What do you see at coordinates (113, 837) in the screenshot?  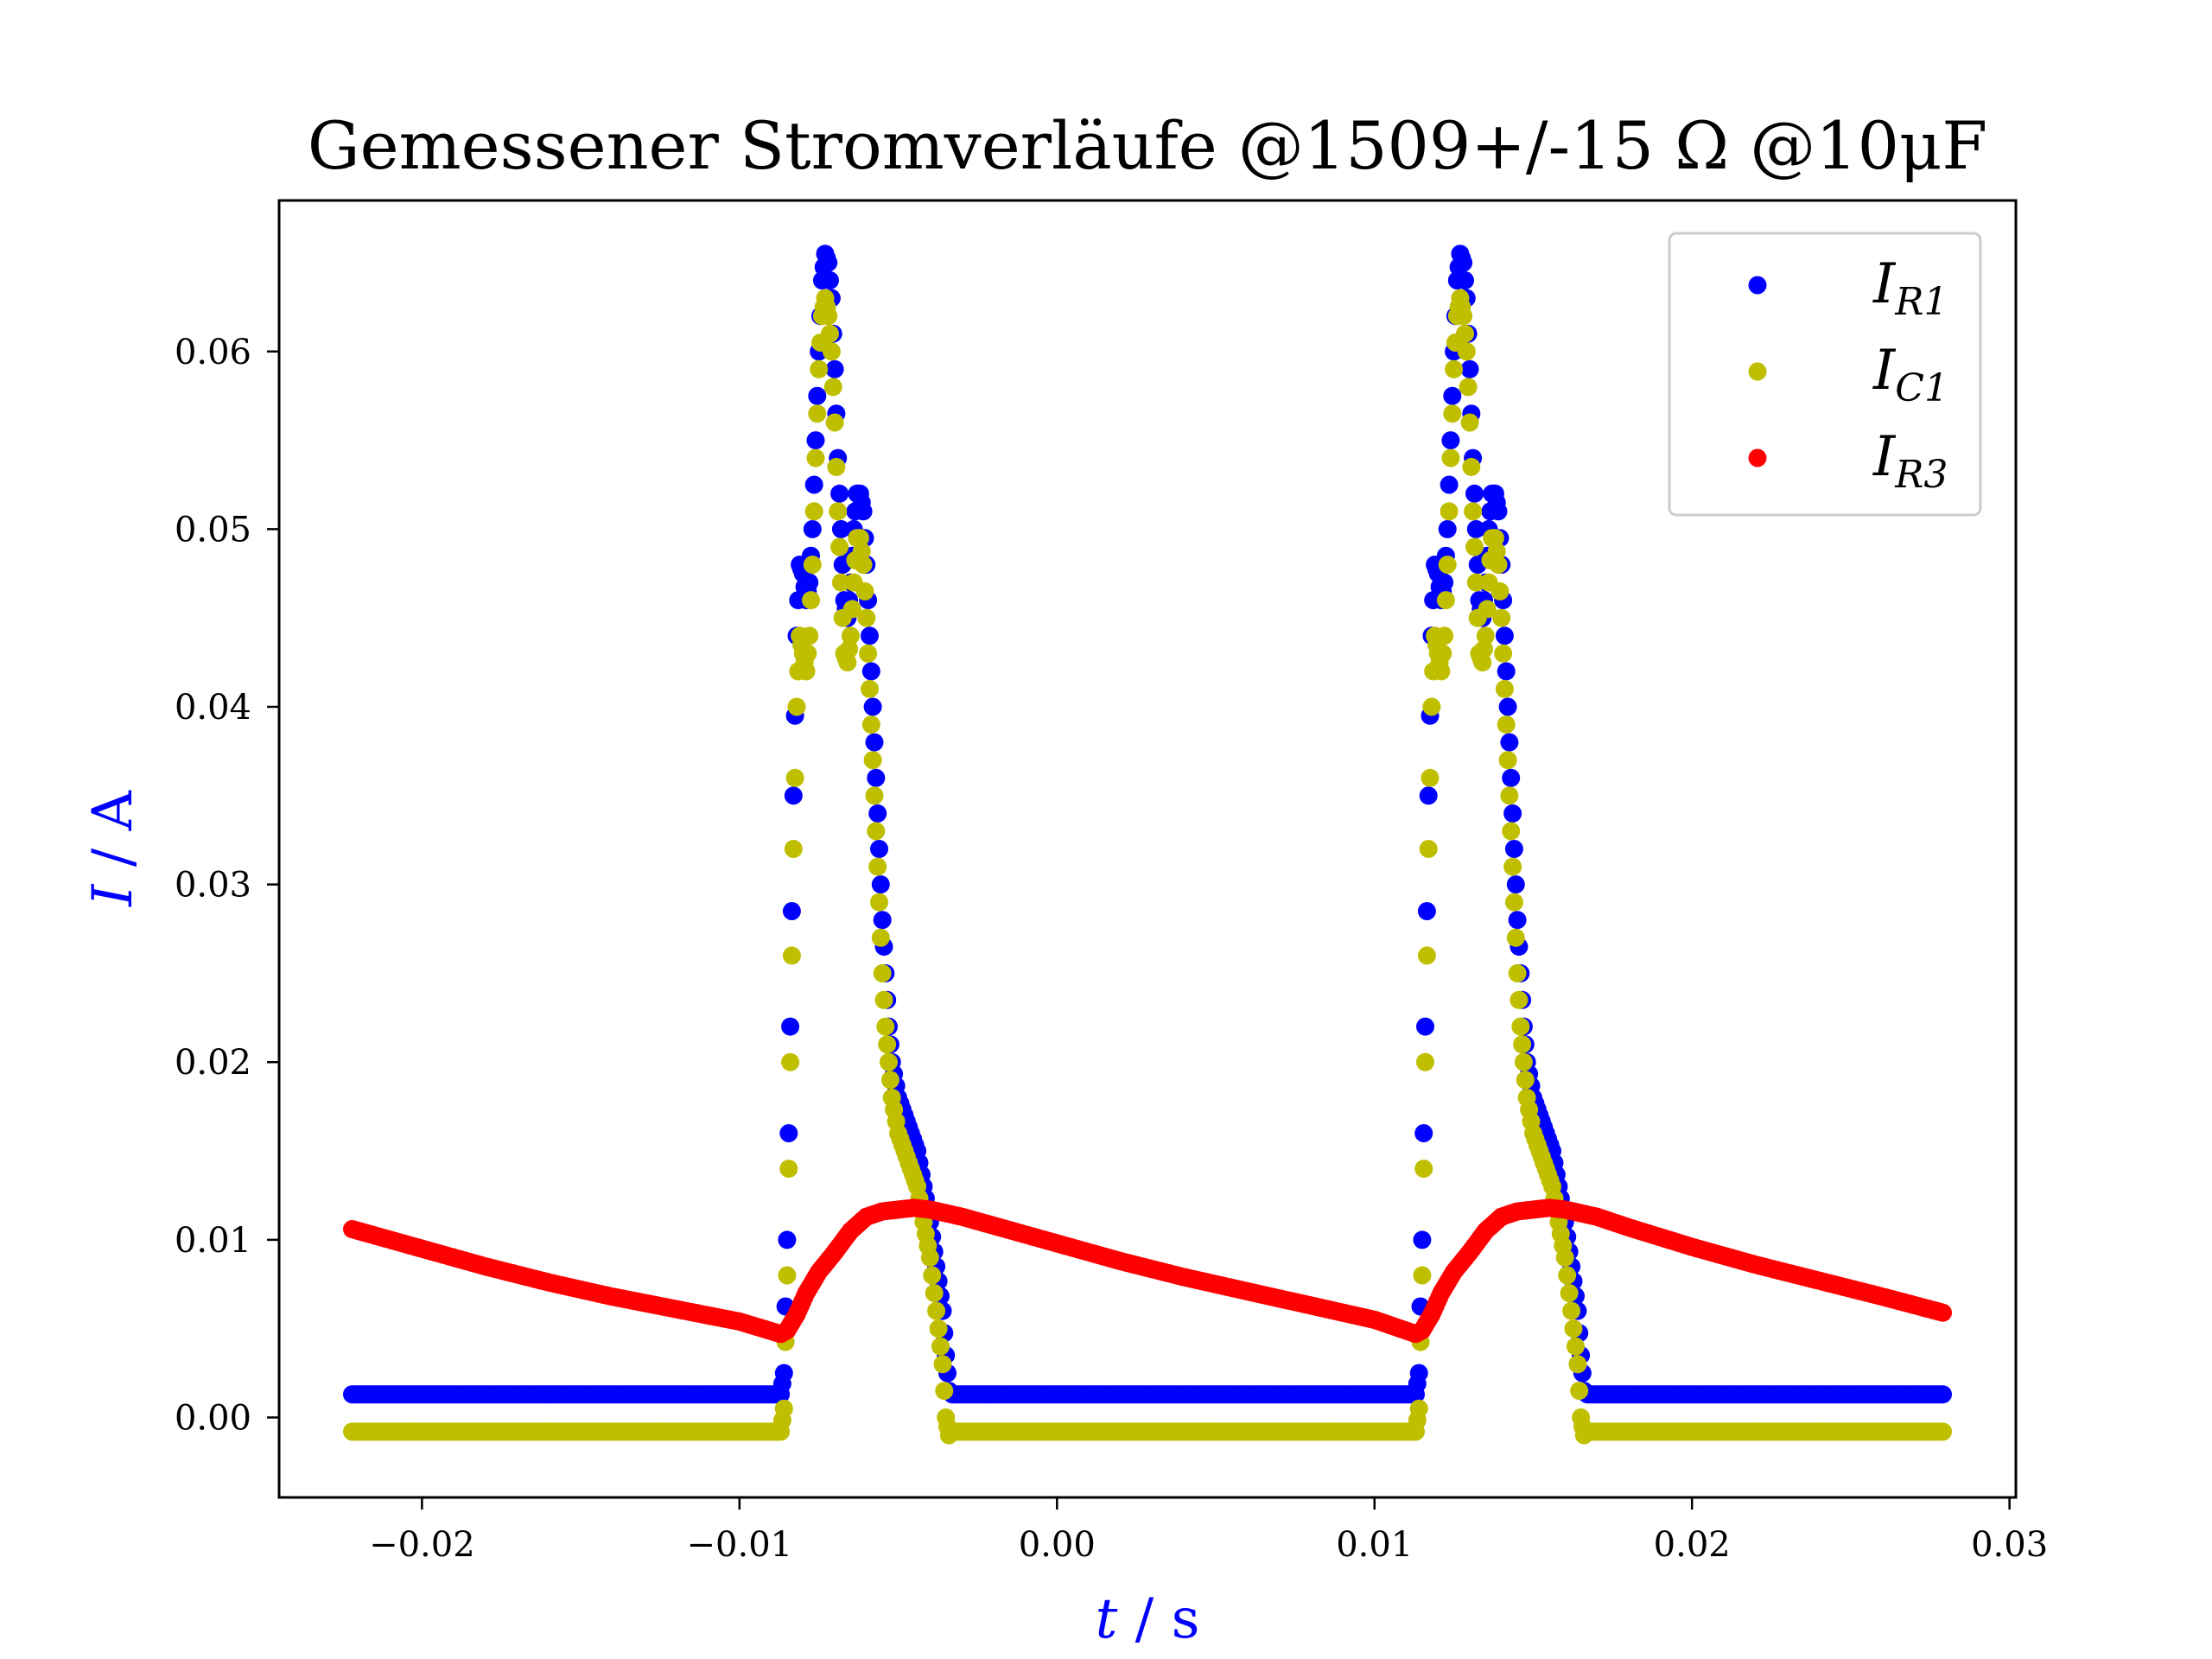 I see `y-axis-unit: / A` at bounding box center [113, 837].